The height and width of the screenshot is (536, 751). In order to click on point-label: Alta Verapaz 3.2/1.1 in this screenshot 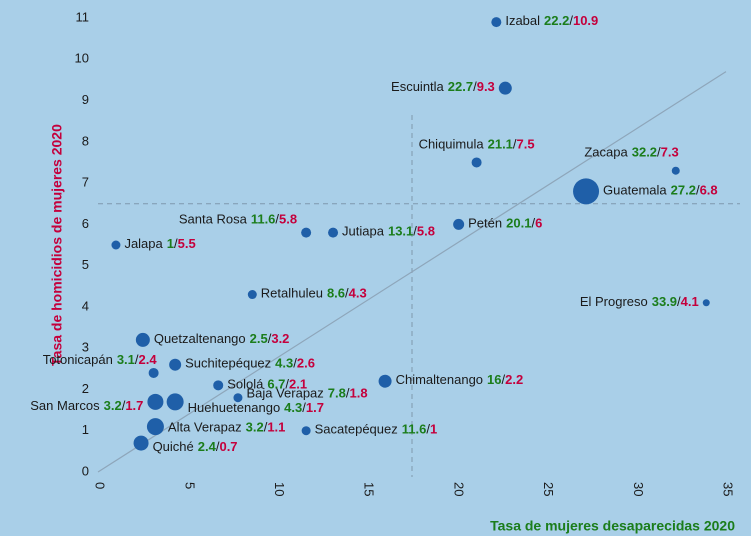, I will do `click(227, 427)`.